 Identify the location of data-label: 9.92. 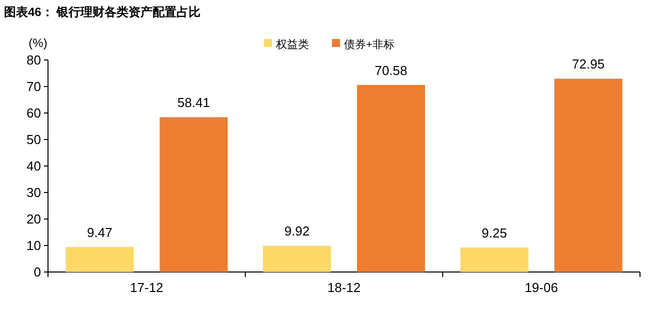
(297, 231).